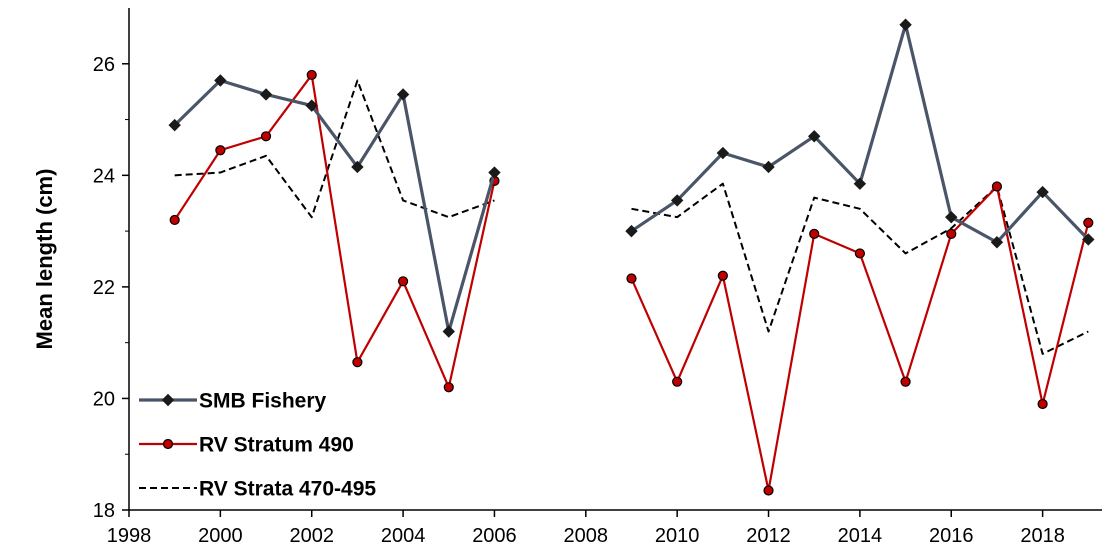 Image resolution: width=1112 pixels, height=556 pixels. I want to click on y-tick-label: 22, so click(104, 288).